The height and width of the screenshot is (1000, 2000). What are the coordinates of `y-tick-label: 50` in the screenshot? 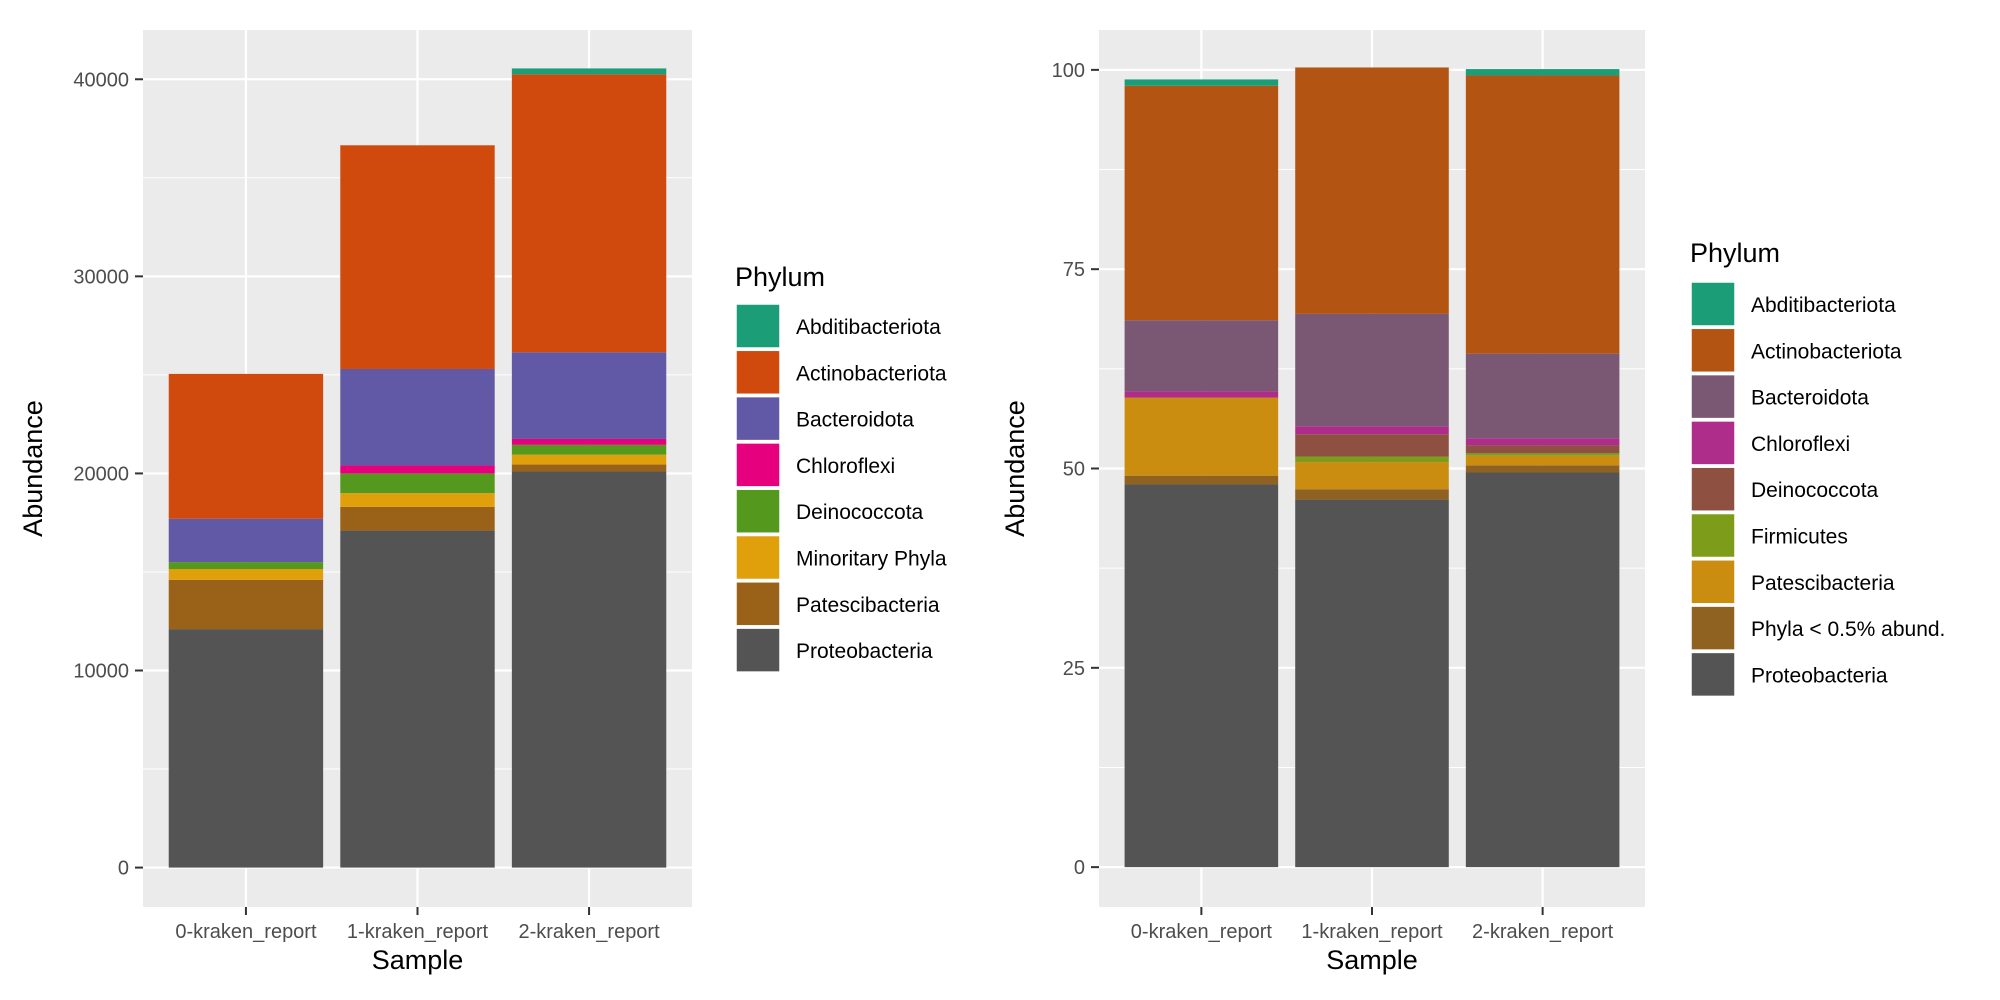 It's located at (1074, 470).